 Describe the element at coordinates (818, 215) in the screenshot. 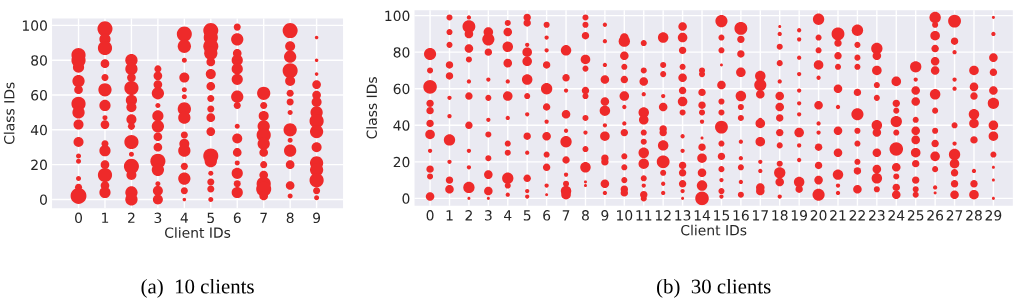

I see `x-tick-label: 20` at that location.